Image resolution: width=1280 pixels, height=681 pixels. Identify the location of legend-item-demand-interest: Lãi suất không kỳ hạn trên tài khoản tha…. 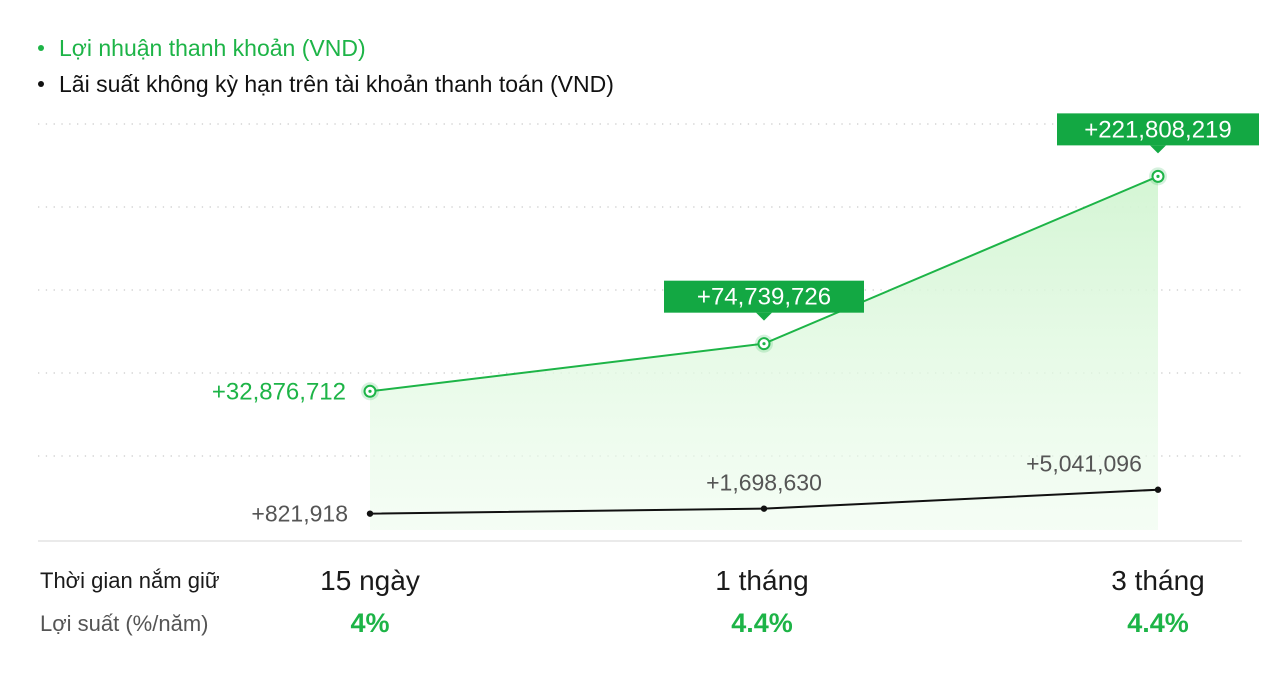
(326, 84).